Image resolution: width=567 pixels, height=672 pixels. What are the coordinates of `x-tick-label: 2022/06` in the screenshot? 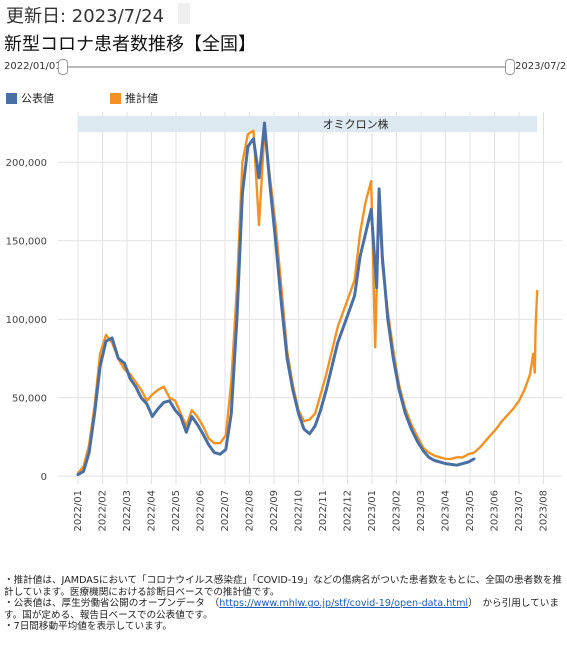 It's located at (201, 511).